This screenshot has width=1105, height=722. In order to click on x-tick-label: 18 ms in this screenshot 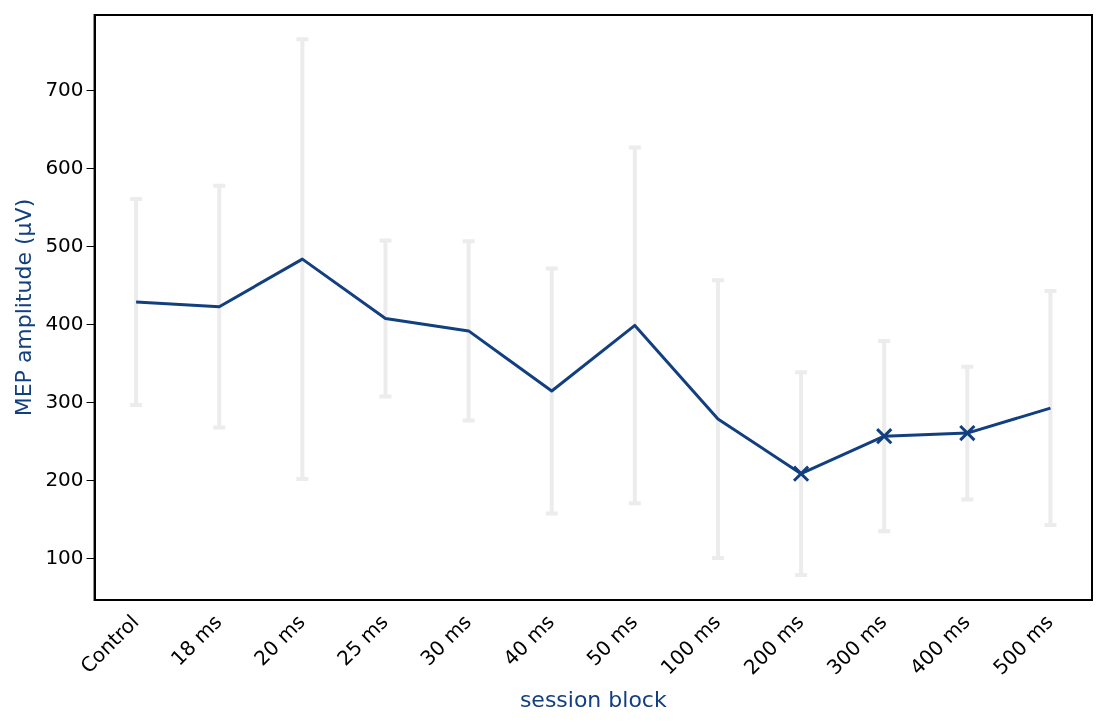, I will do `click(196, 640)`.